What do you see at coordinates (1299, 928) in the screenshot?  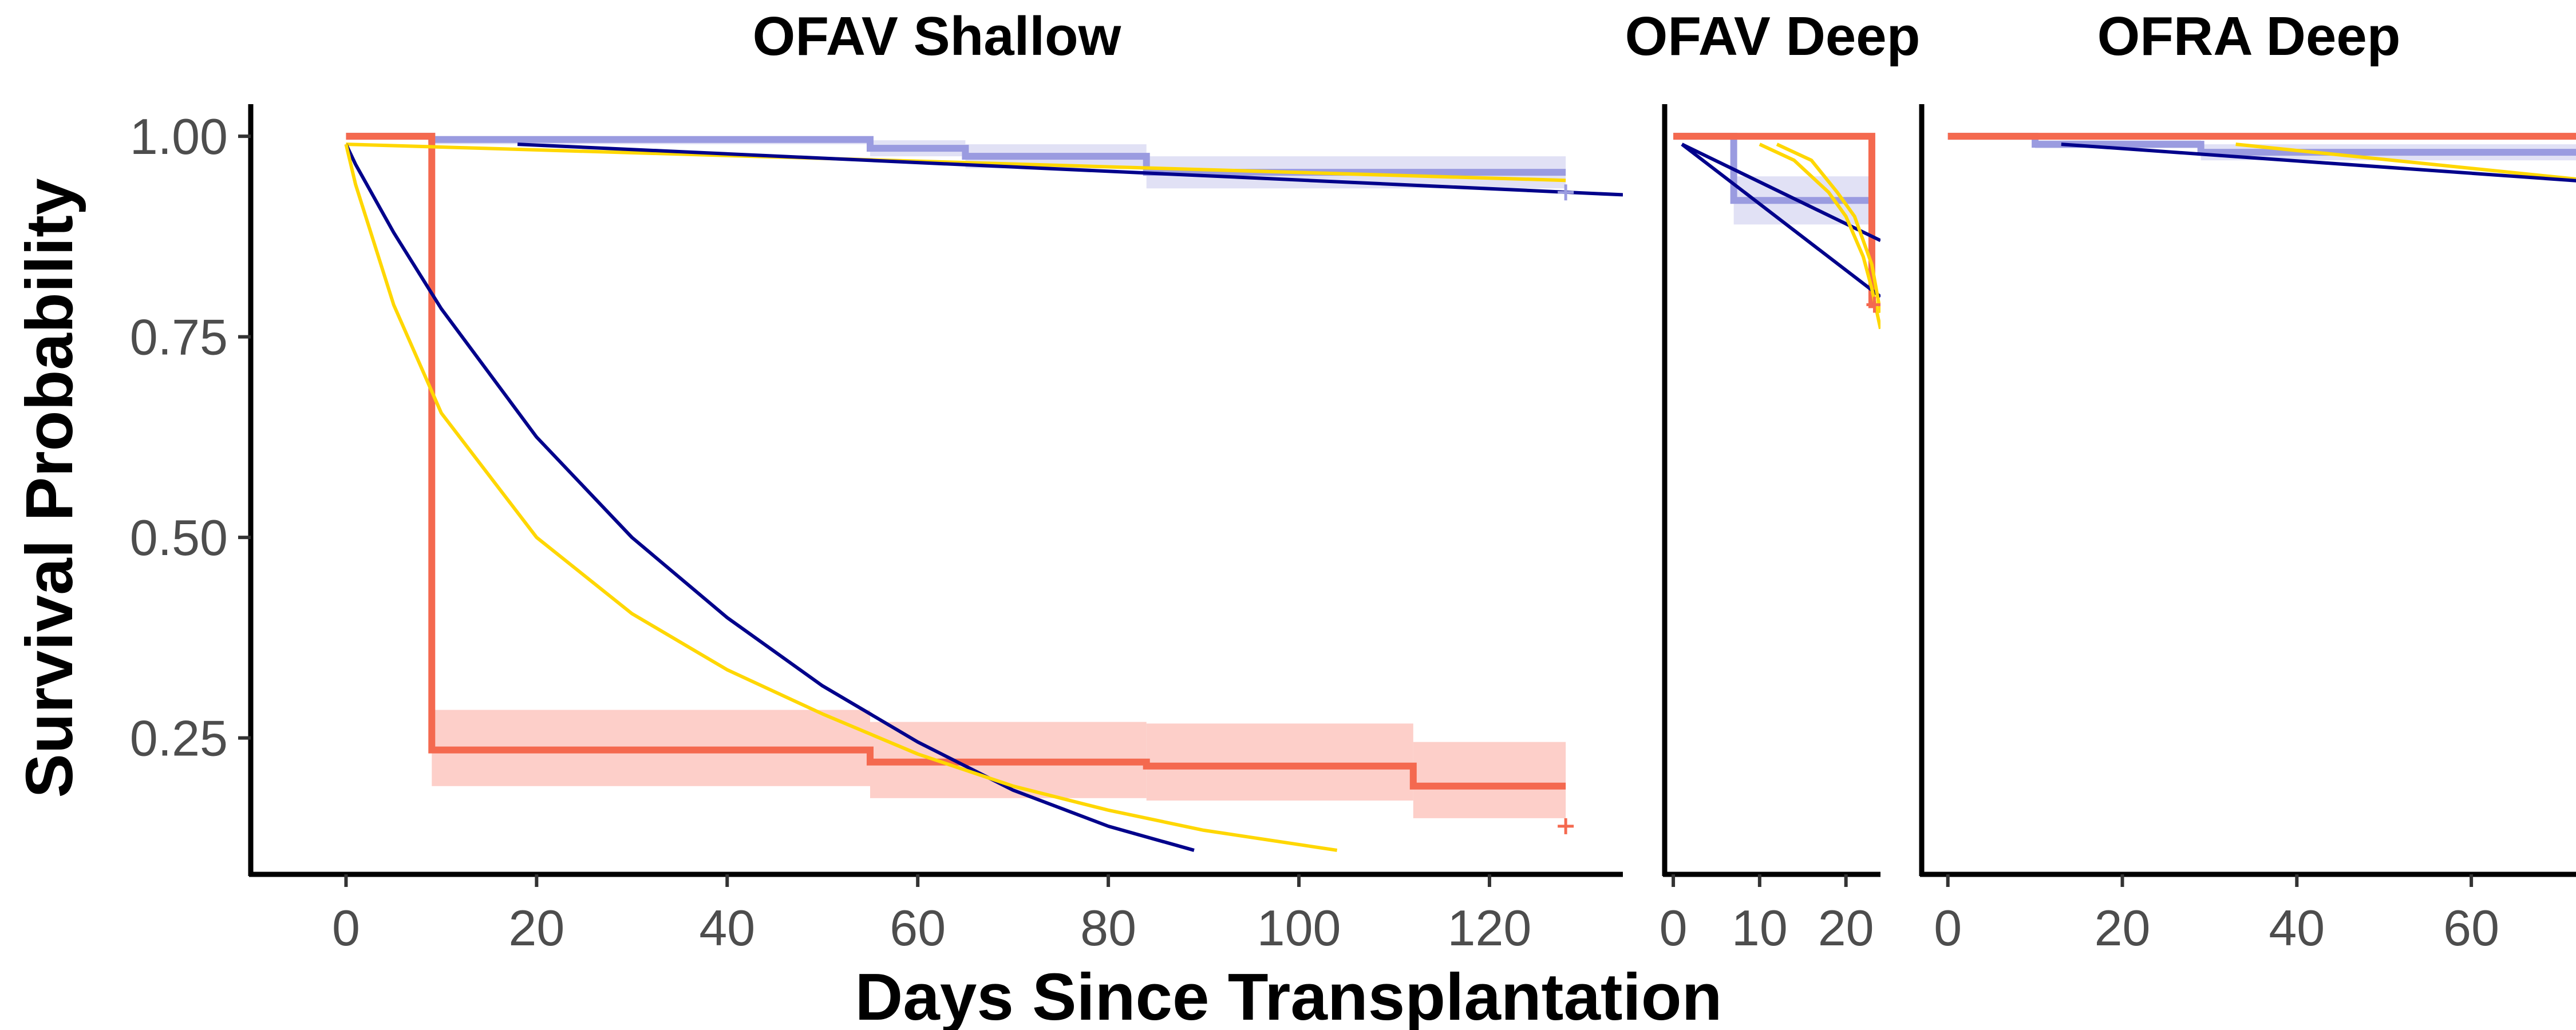 I see `x-tick-label: 100` at bounding box center [1299, 928].